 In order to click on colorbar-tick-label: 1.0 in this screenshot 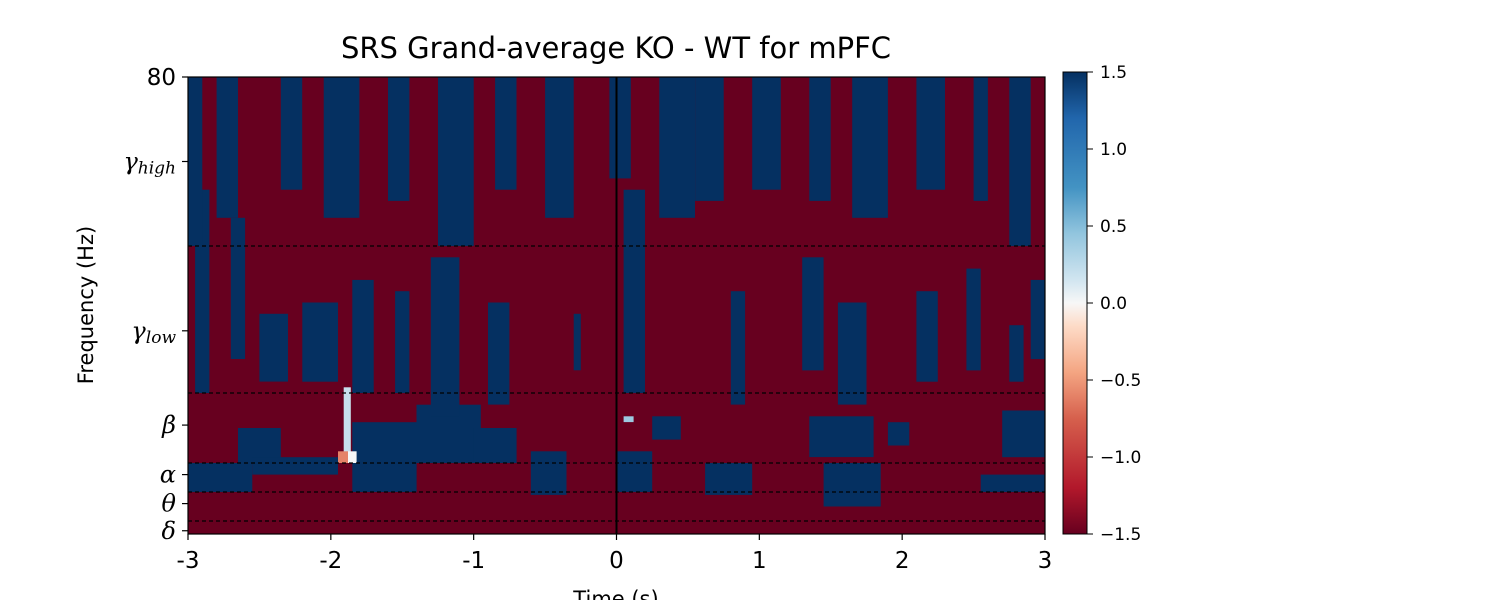, I will do `click(1113, 150)`.